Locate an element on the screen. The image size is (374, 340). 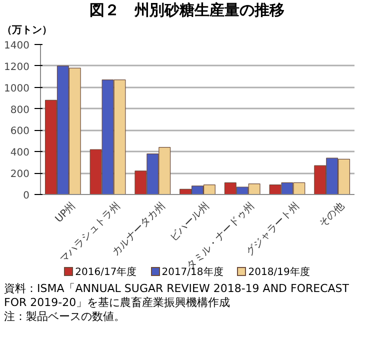
y-tick-label: 1000 is located at coordinates (17, 88).